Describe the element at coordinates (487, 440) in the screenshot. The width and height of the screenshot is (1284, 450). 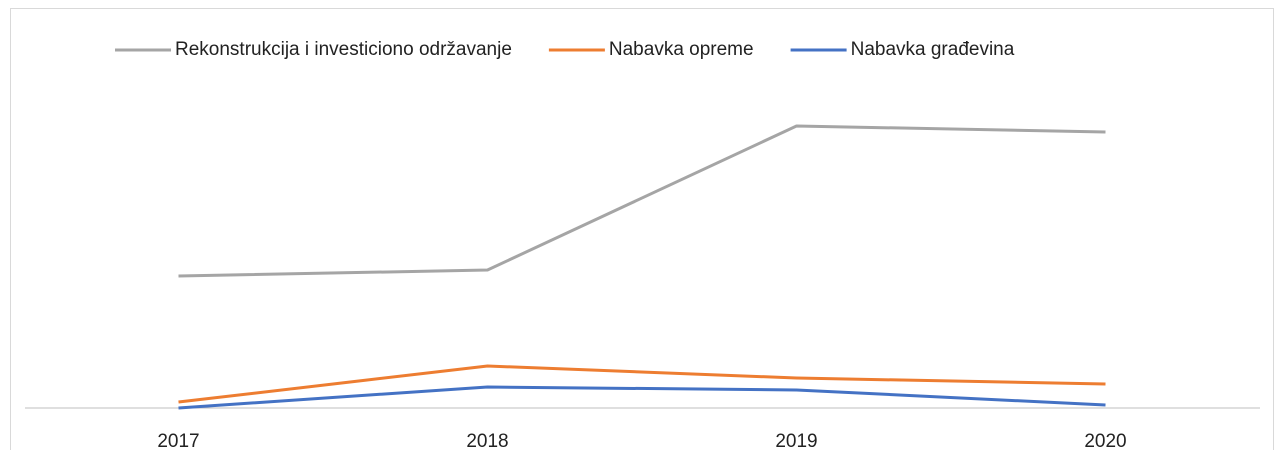
I see `x-tick-label: 2018` at that location.